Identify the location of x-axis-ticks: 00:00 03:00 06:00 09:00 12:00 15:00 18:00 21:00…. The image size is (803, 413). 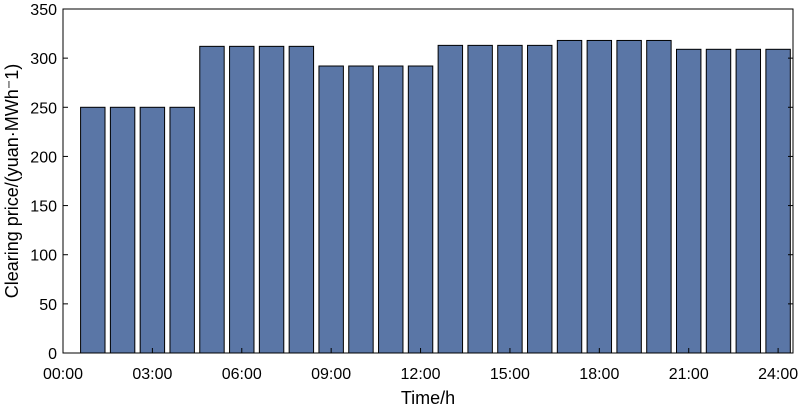
(420, 365).